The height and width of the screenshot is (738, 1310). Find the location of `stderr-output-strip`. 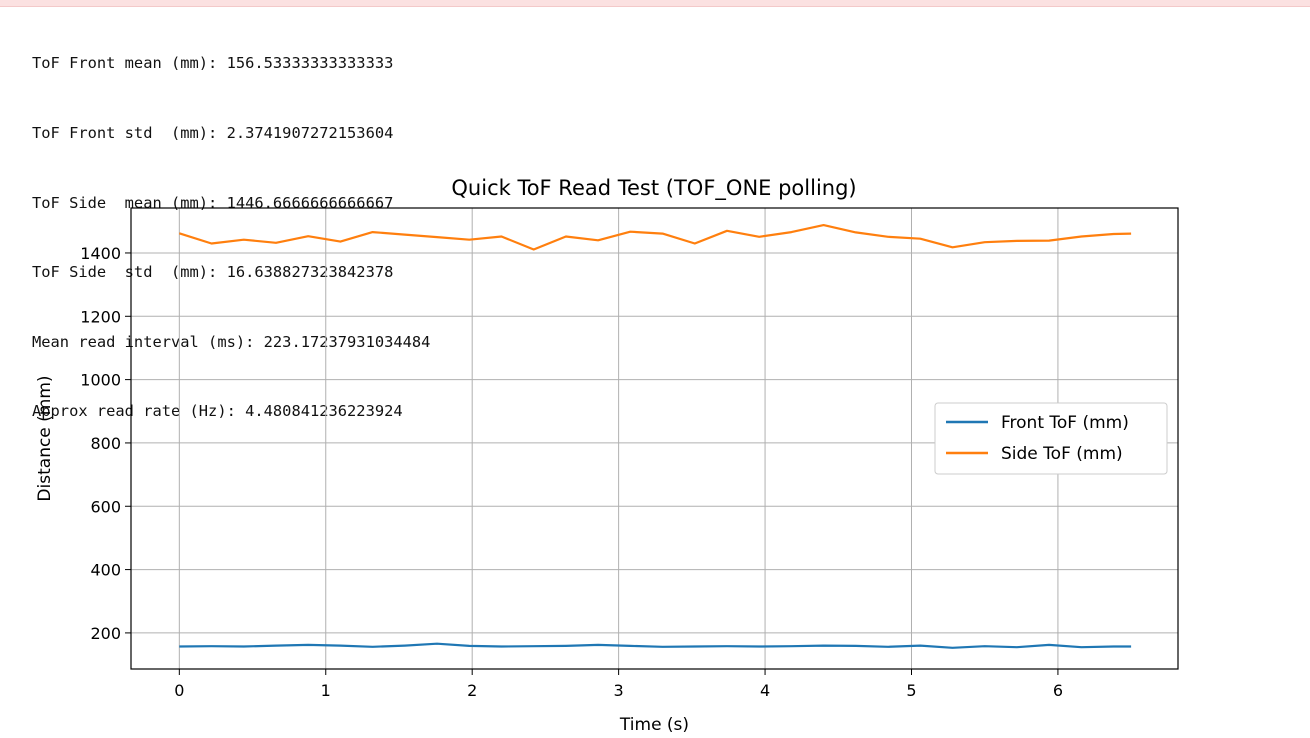

stderr-output-strip is located at coordinates (655, 3).